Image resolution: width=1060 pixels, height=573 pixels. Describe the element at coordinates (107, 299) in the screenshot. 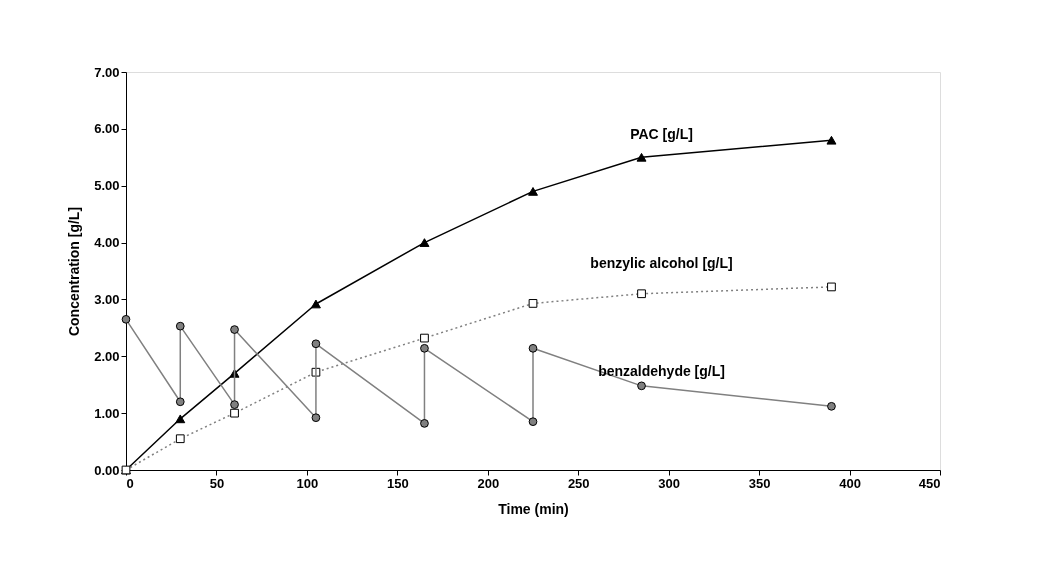

I see `y-tick-label: 3.00` at that location.